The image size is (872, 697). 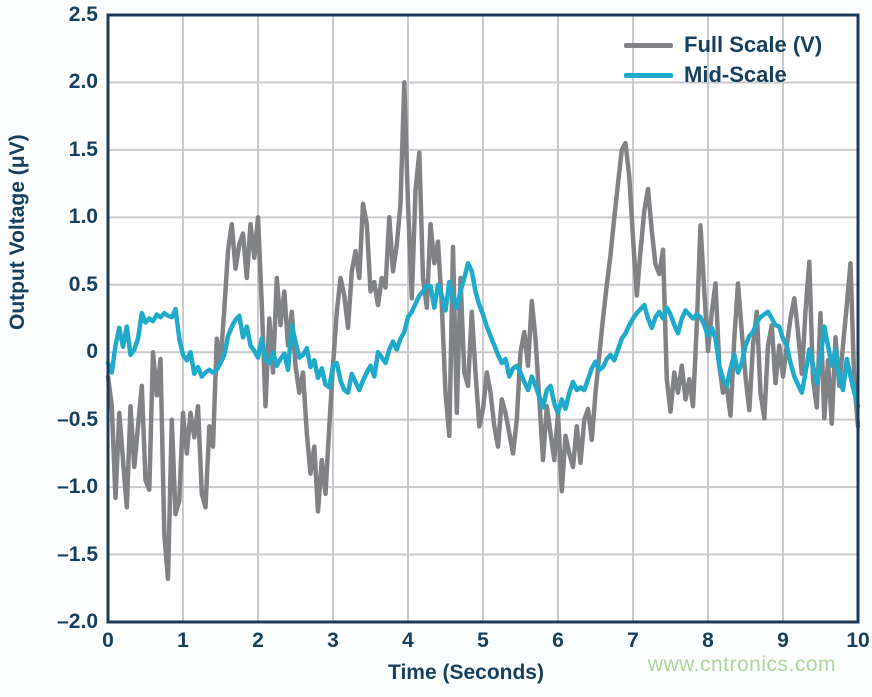 I want to click on x-tick-label: 3, so click(x=333, y=640).